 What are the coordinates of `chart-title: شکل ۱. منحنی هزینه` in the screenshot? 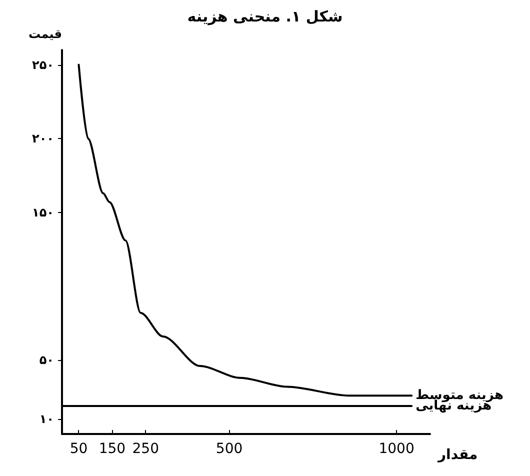 It's located at (265, 17).